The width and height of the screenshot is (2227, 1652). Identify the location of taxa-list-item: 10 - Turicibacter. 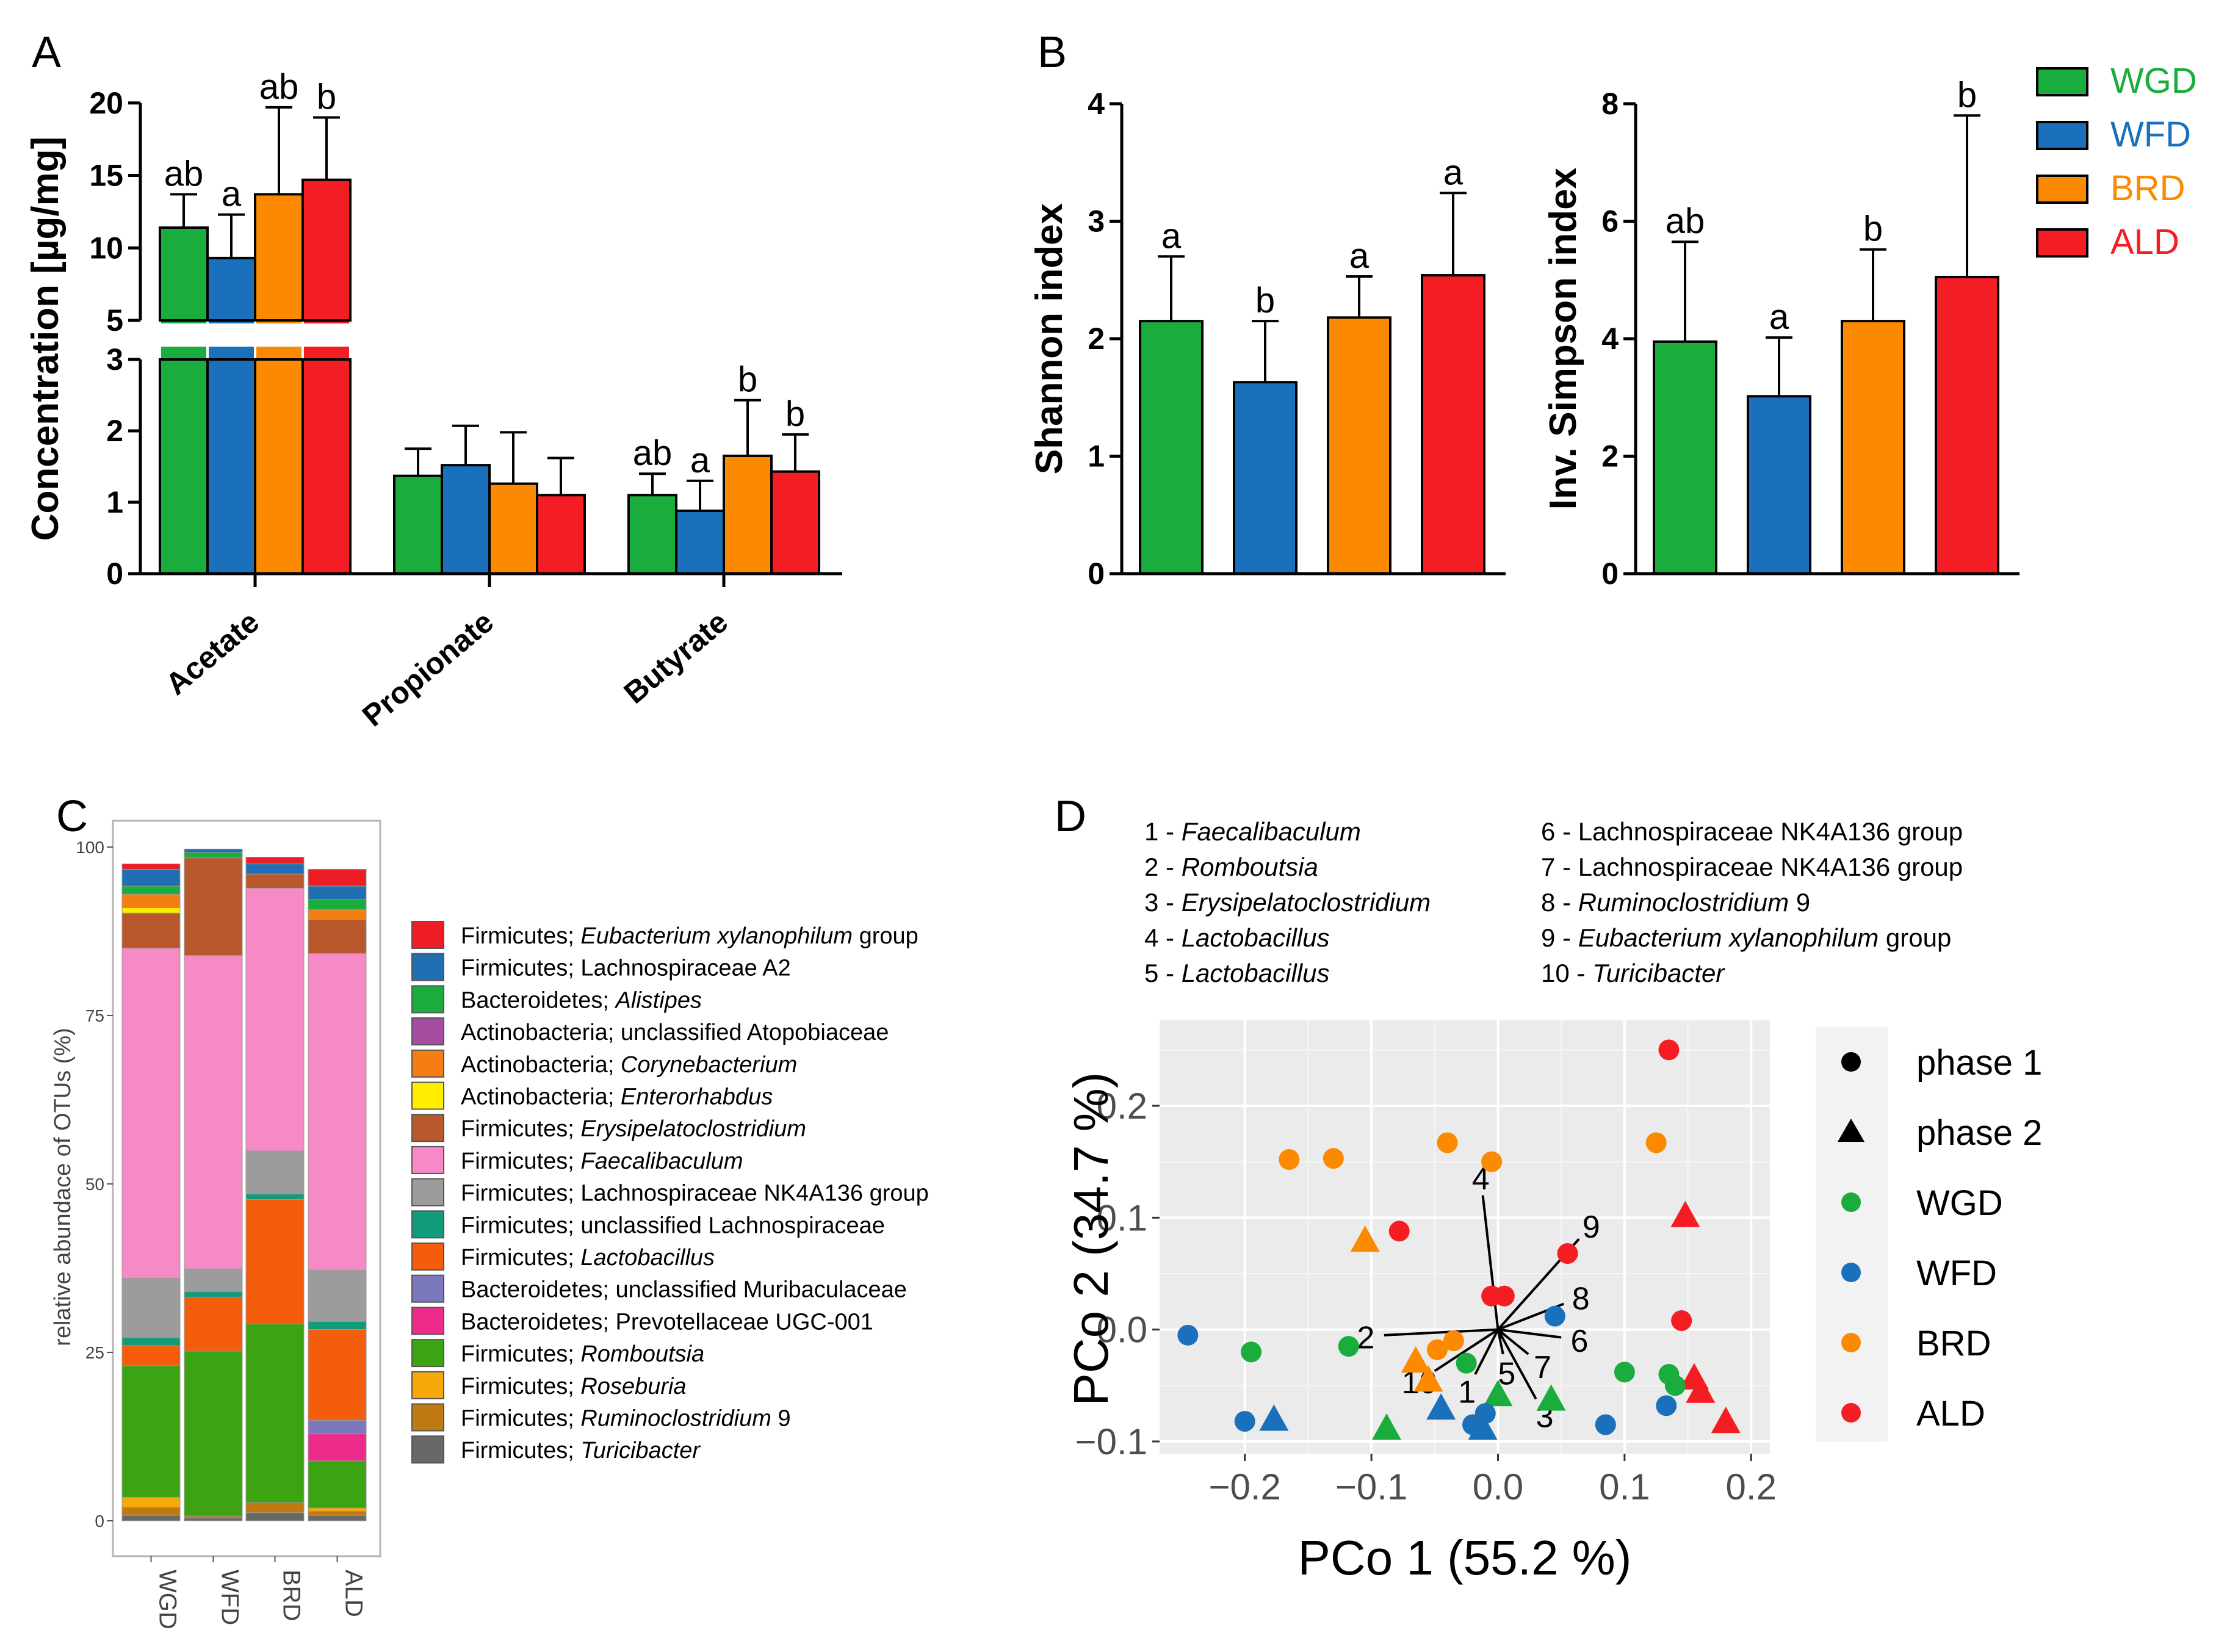
(1633, 973).